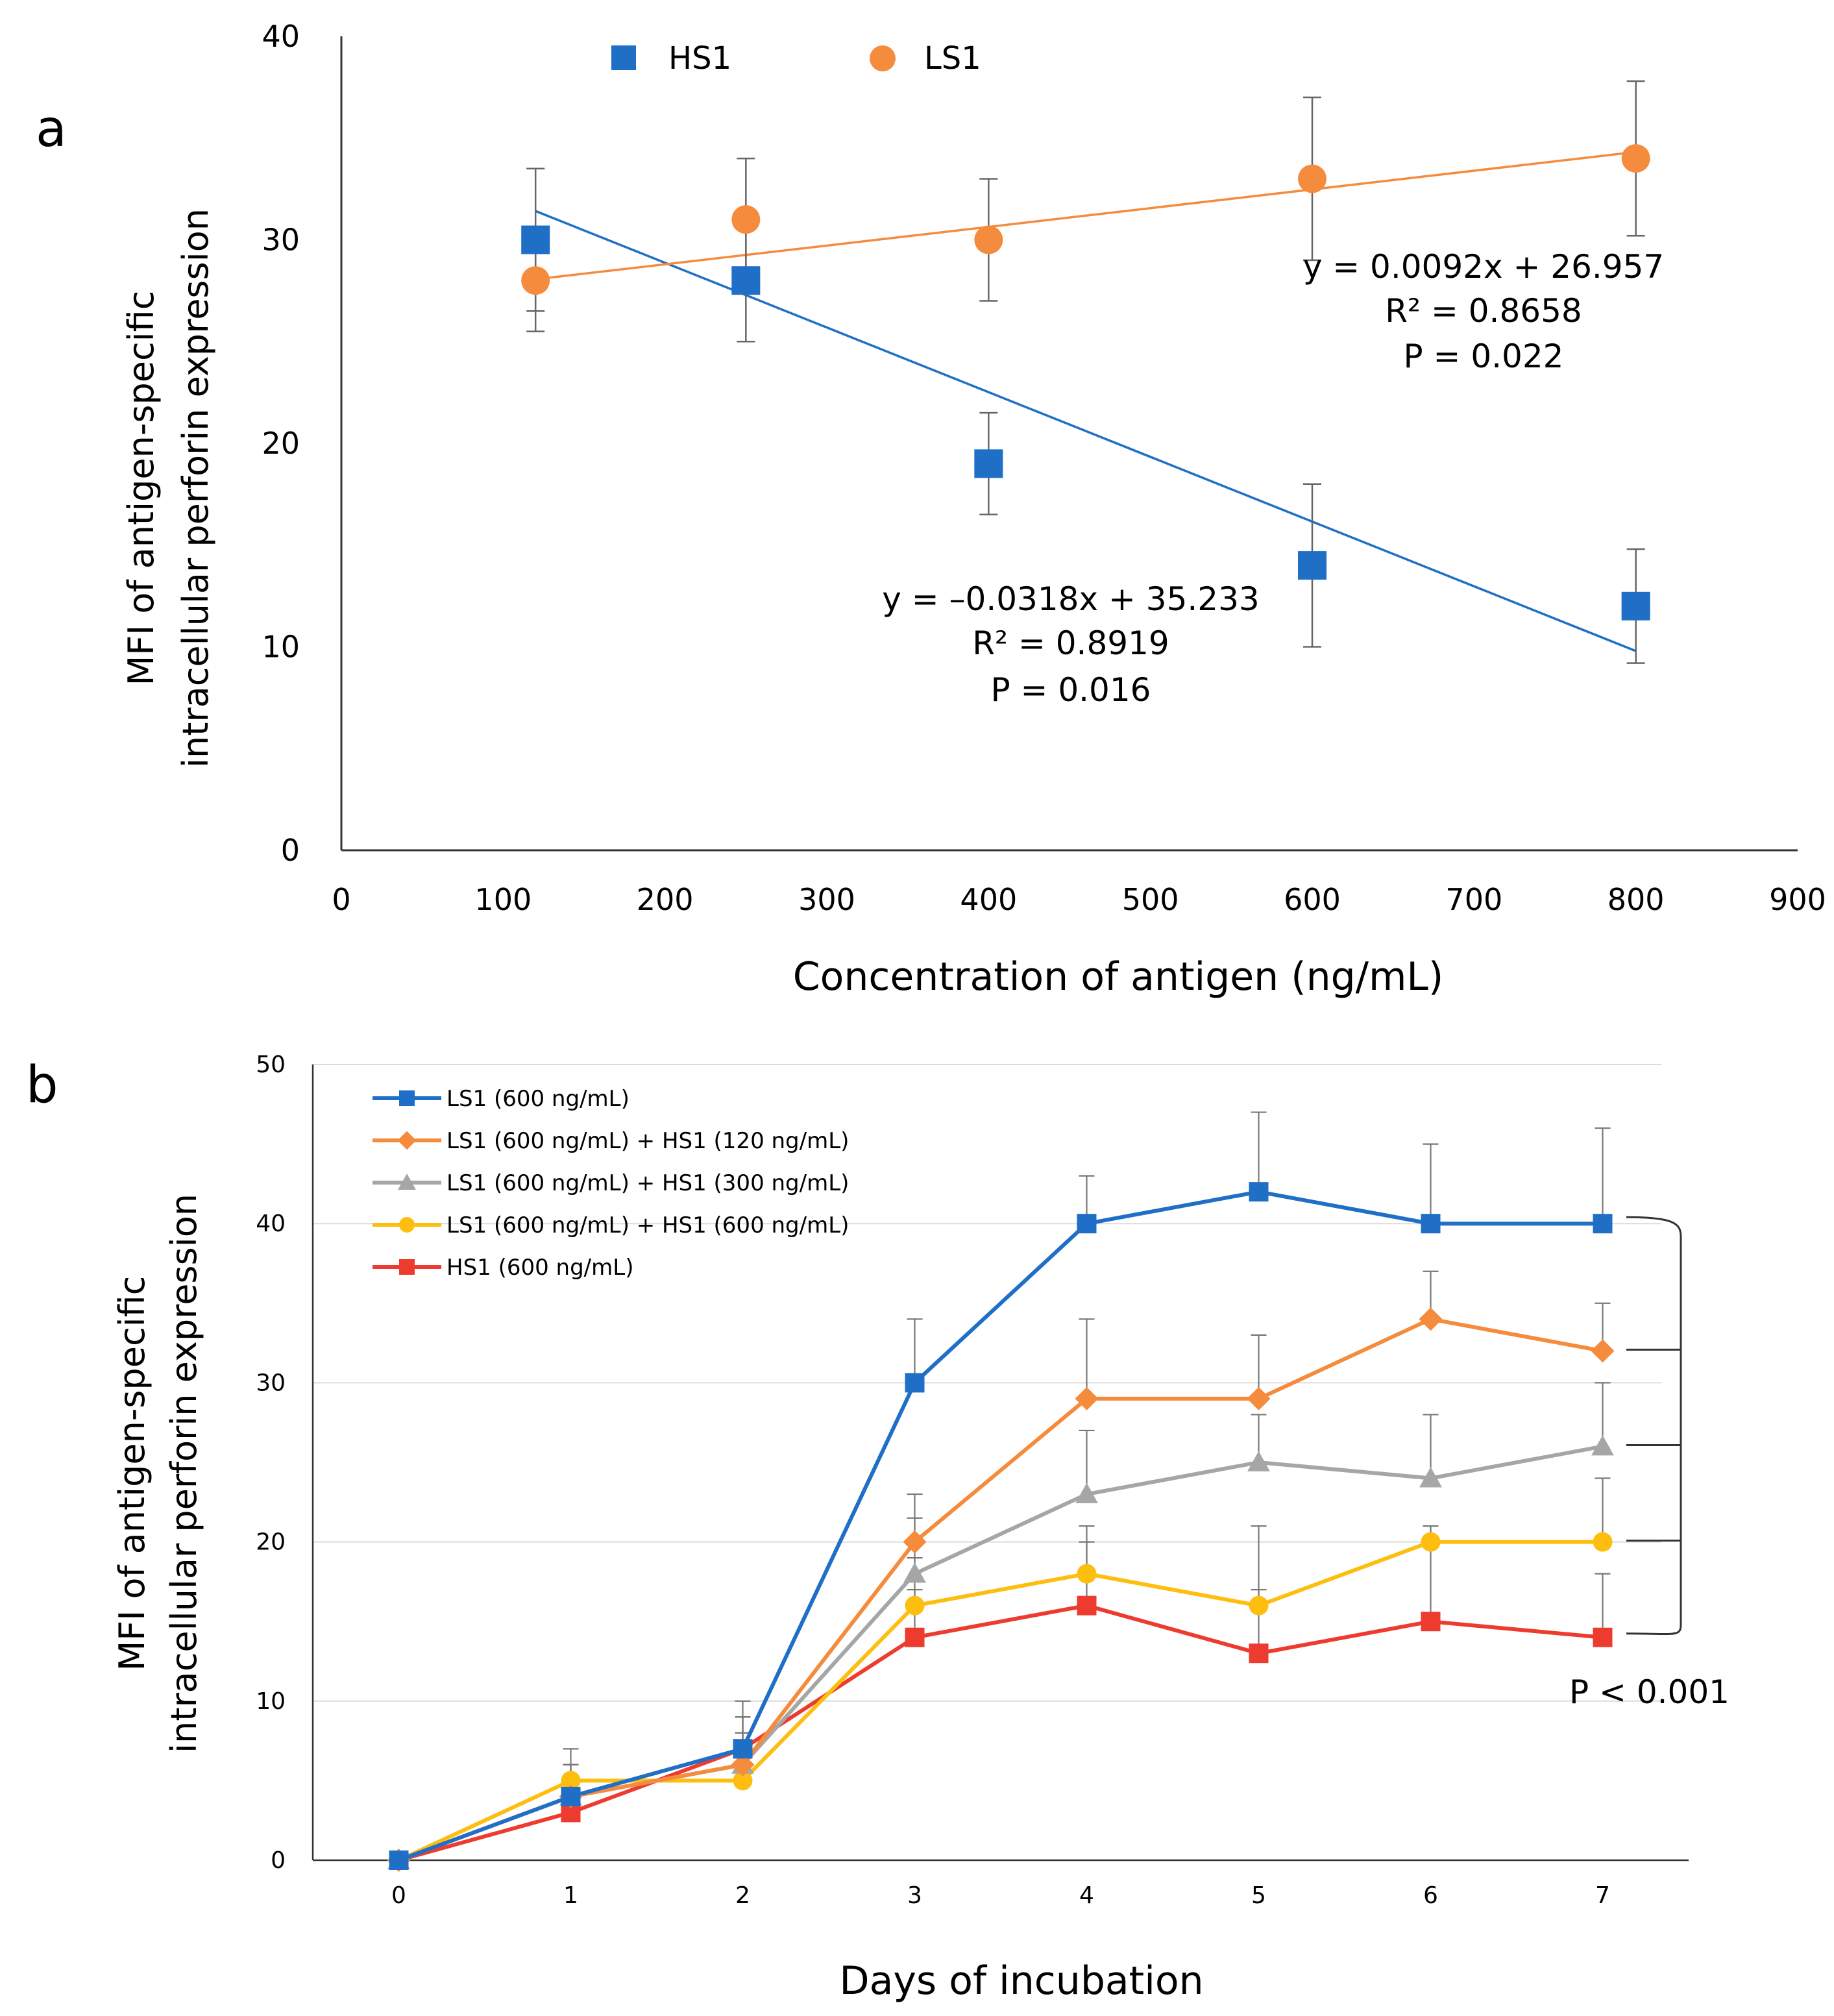  Describe the element at coordinates (1430, 1895) in the screenshot. I see `panel-b-xtick-label: 6` at that location.